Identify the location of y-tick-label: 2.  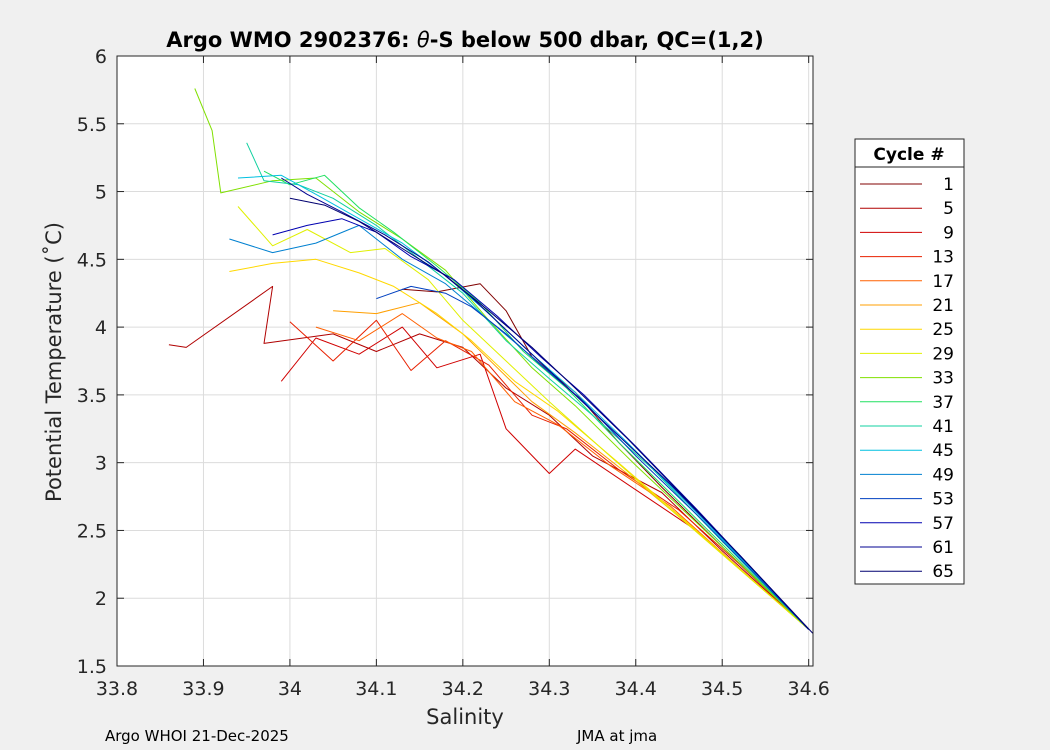
(101, 599).